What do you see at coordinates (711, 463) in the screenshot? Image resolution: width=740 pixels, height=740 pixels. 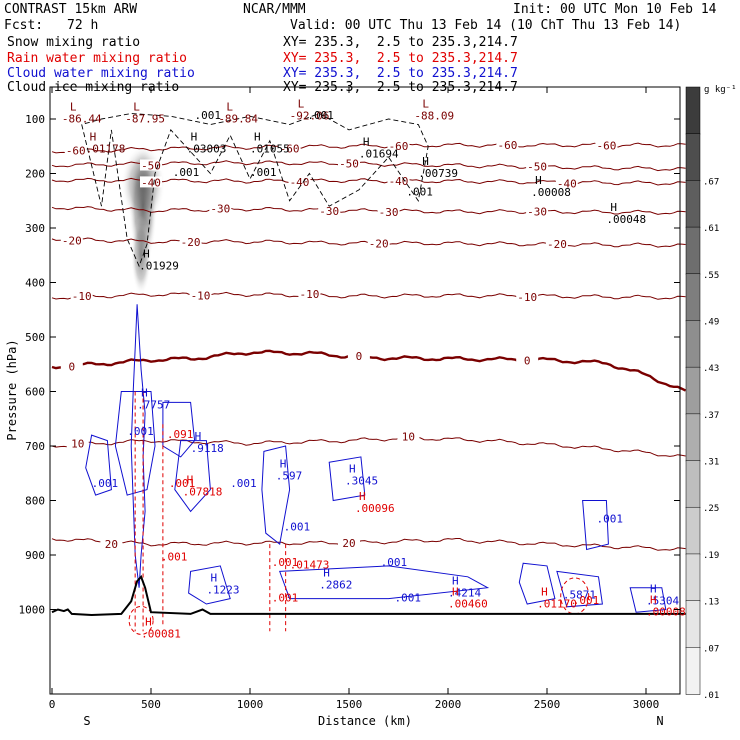 I see `colorbar-label: .31` at bounding box center [711, 463].